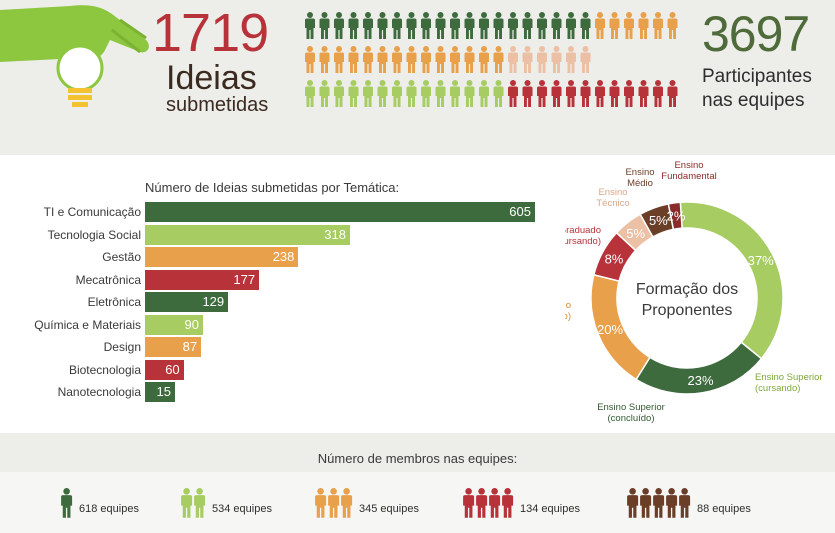 This screenshot has height=533, width=835. I want to click on members-title: Número de membros nas equipes:, so click(417, 458).